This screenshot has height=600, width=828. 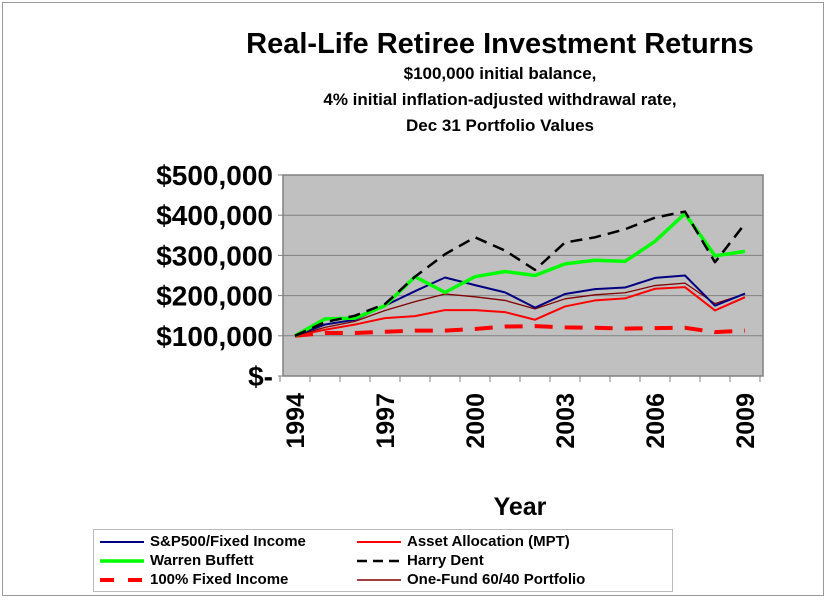 What do you see at coordinates (202, 560) in the screenshot?
I see `legend-label: Warren Buffett` at bounding box center [202, 560].